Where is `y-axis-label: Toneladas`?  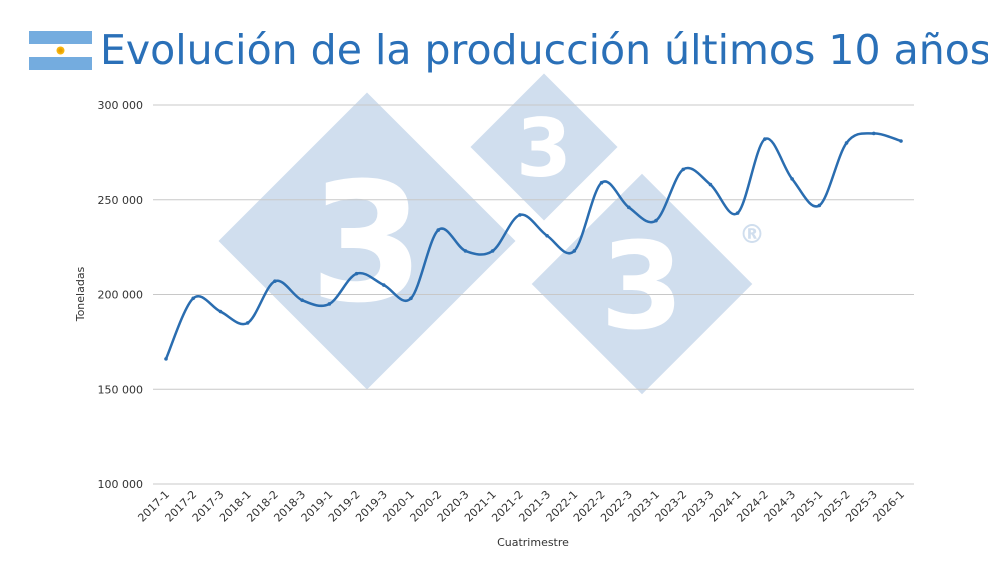
y-axis-label: Toneladas is located at coordinates (80, 294).